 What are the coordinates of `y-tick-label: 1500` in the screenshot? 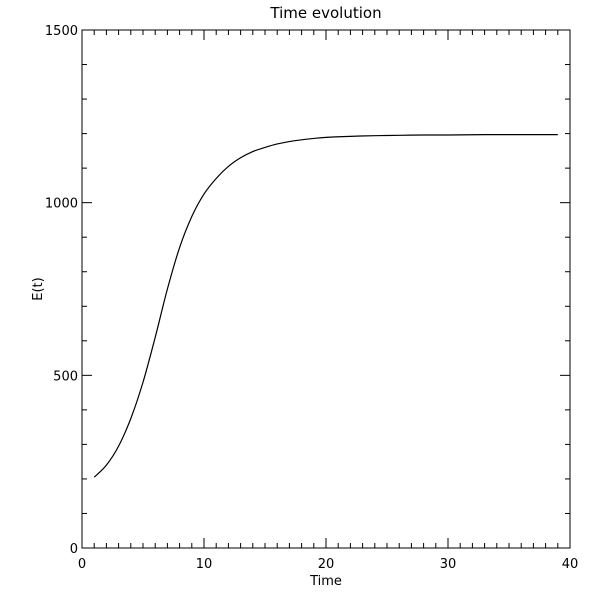 It's located at (61, 31).